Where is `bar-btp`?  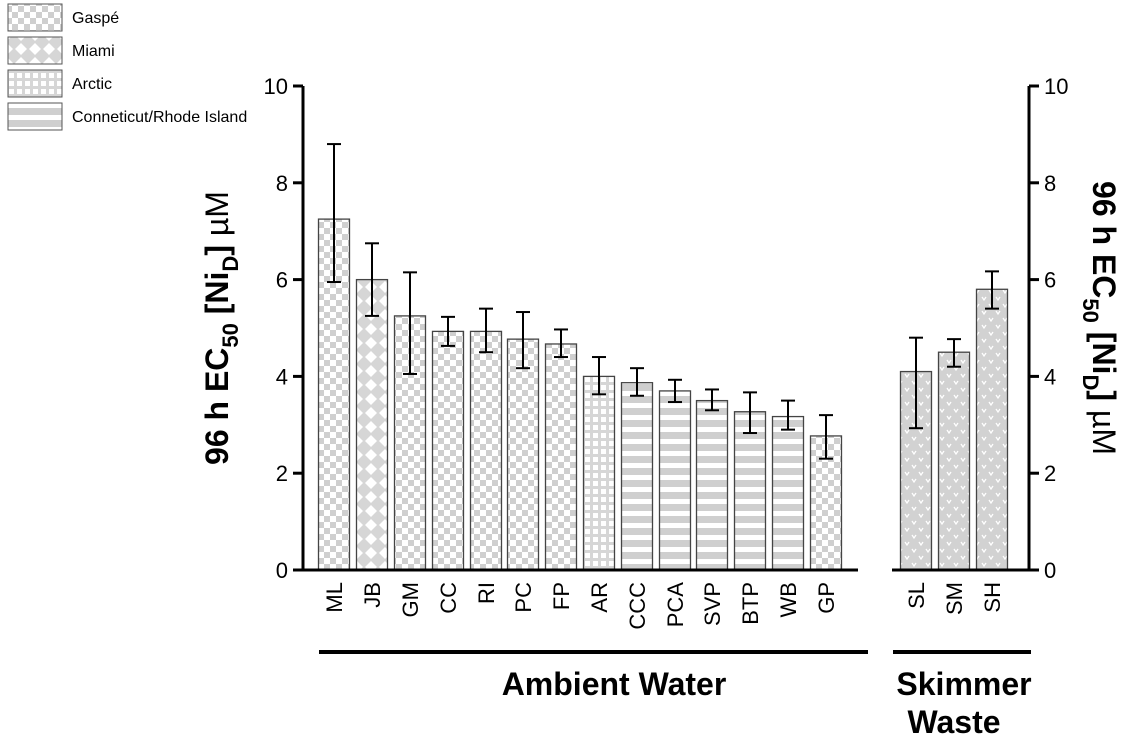 bar-btp is located at coordinates (750, 491).